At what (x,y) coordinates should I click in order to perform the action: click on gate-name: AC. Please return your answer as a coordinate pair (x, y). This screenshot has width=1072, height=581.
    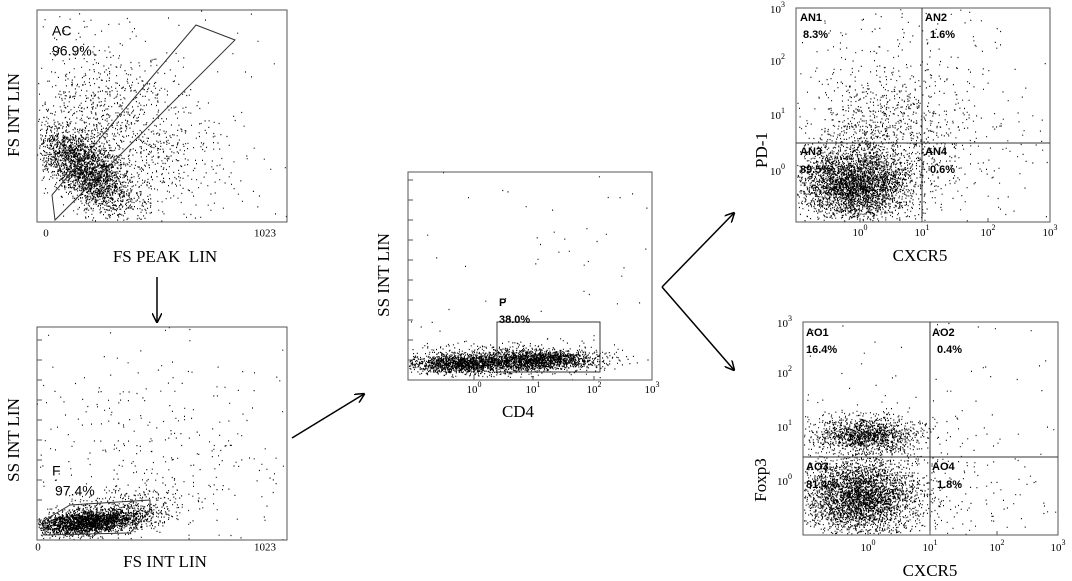
    Looking at the image, I should click on (61, 31).